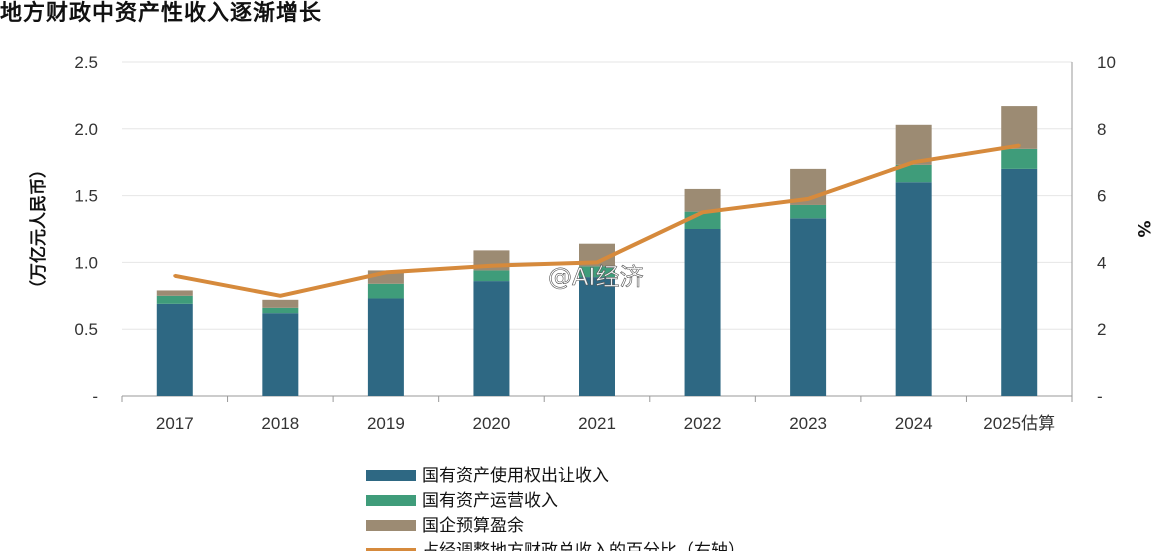  I want to click on y2-tick-label: -, so click(1100, 396).